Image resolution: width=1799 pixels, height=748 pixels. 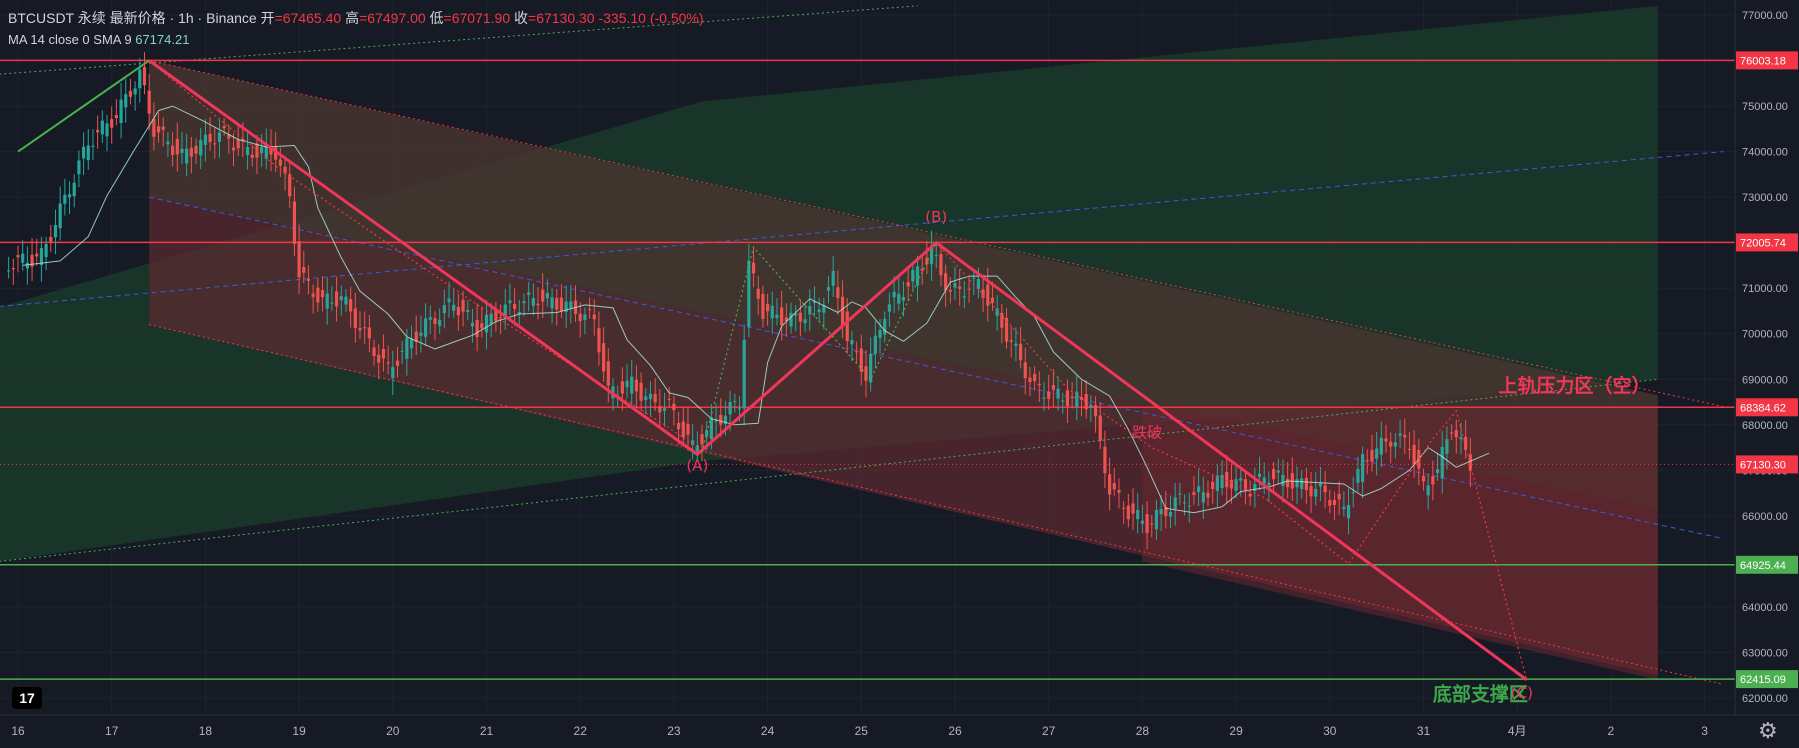 I want to click on chart-annotation: (B), so click(x=936, y=217).